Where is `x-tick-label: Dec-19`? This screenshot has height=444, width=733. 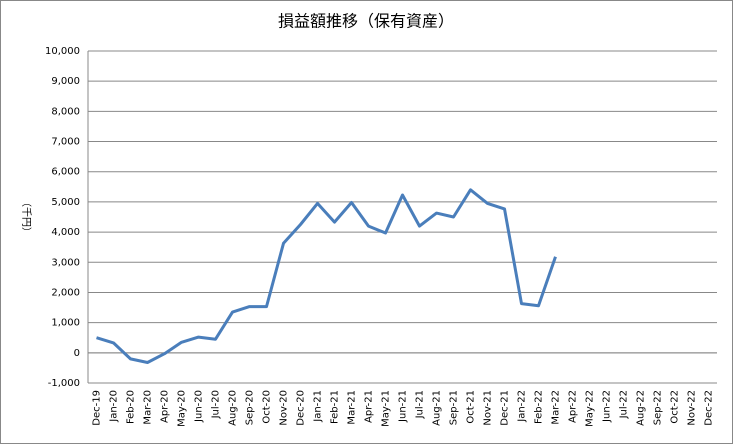
x-tick-label: Dec-19 is located at coordinates (97, 408).